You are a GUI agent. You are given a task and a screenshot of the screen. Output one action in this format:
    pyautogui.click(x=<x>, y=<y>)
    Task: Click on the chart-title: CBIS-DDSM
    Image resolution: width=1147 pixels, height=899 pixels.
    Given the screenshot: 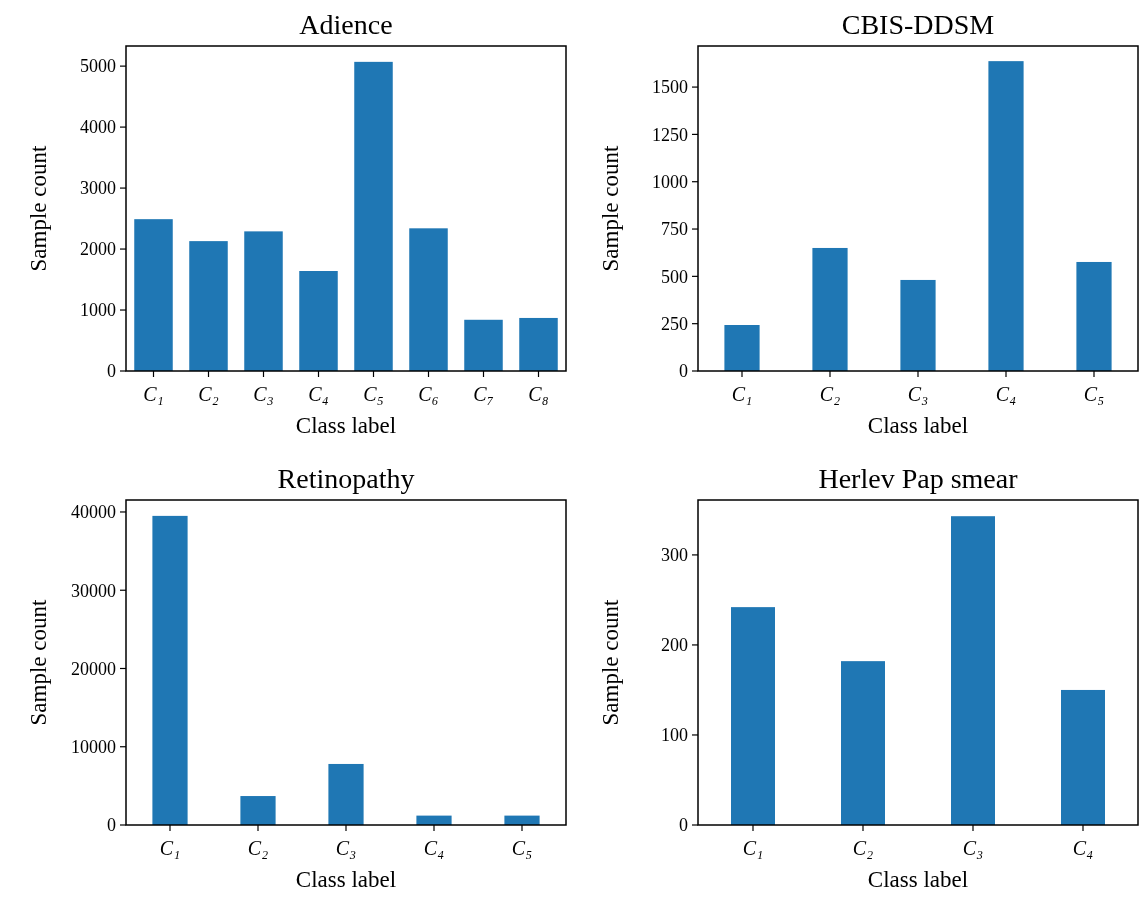 What is the action you would take?
    pyautogui.click(x=918, y=24)
    